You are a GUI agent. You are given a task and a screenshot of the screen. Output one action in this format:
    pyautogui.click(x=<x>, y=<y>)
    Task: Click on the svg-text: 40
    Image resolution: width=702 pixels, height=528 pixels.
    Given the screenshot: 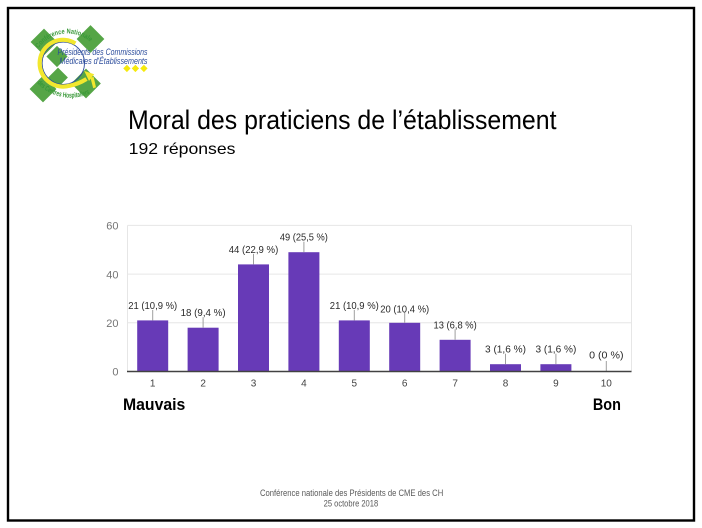 What is the action you would take?
    pyautogui.click(x=112, y=275)
    